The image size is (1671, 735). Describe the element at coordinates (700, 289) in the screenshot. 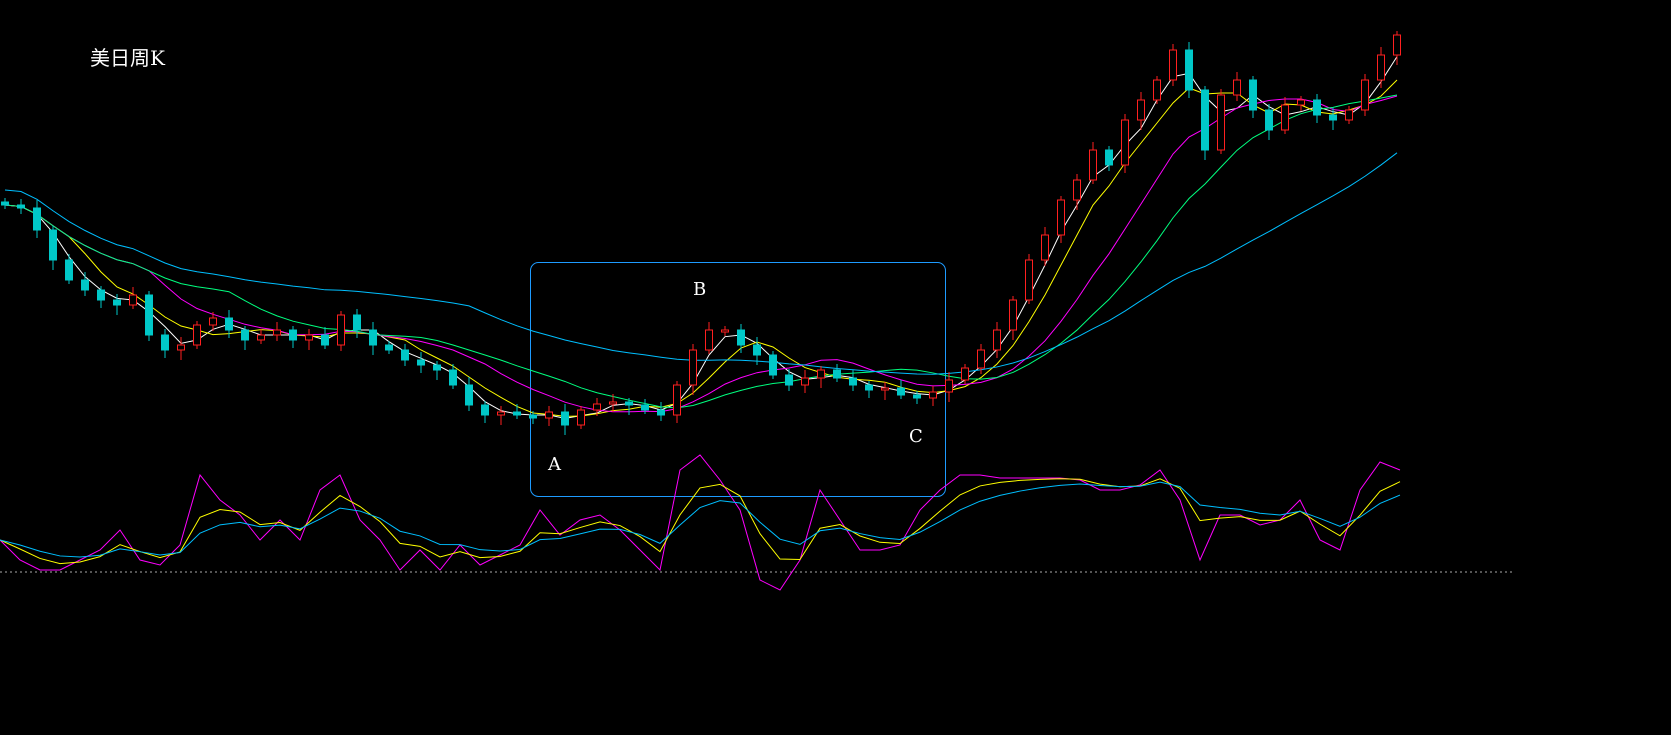

I see `annotation-b: B` at that location.